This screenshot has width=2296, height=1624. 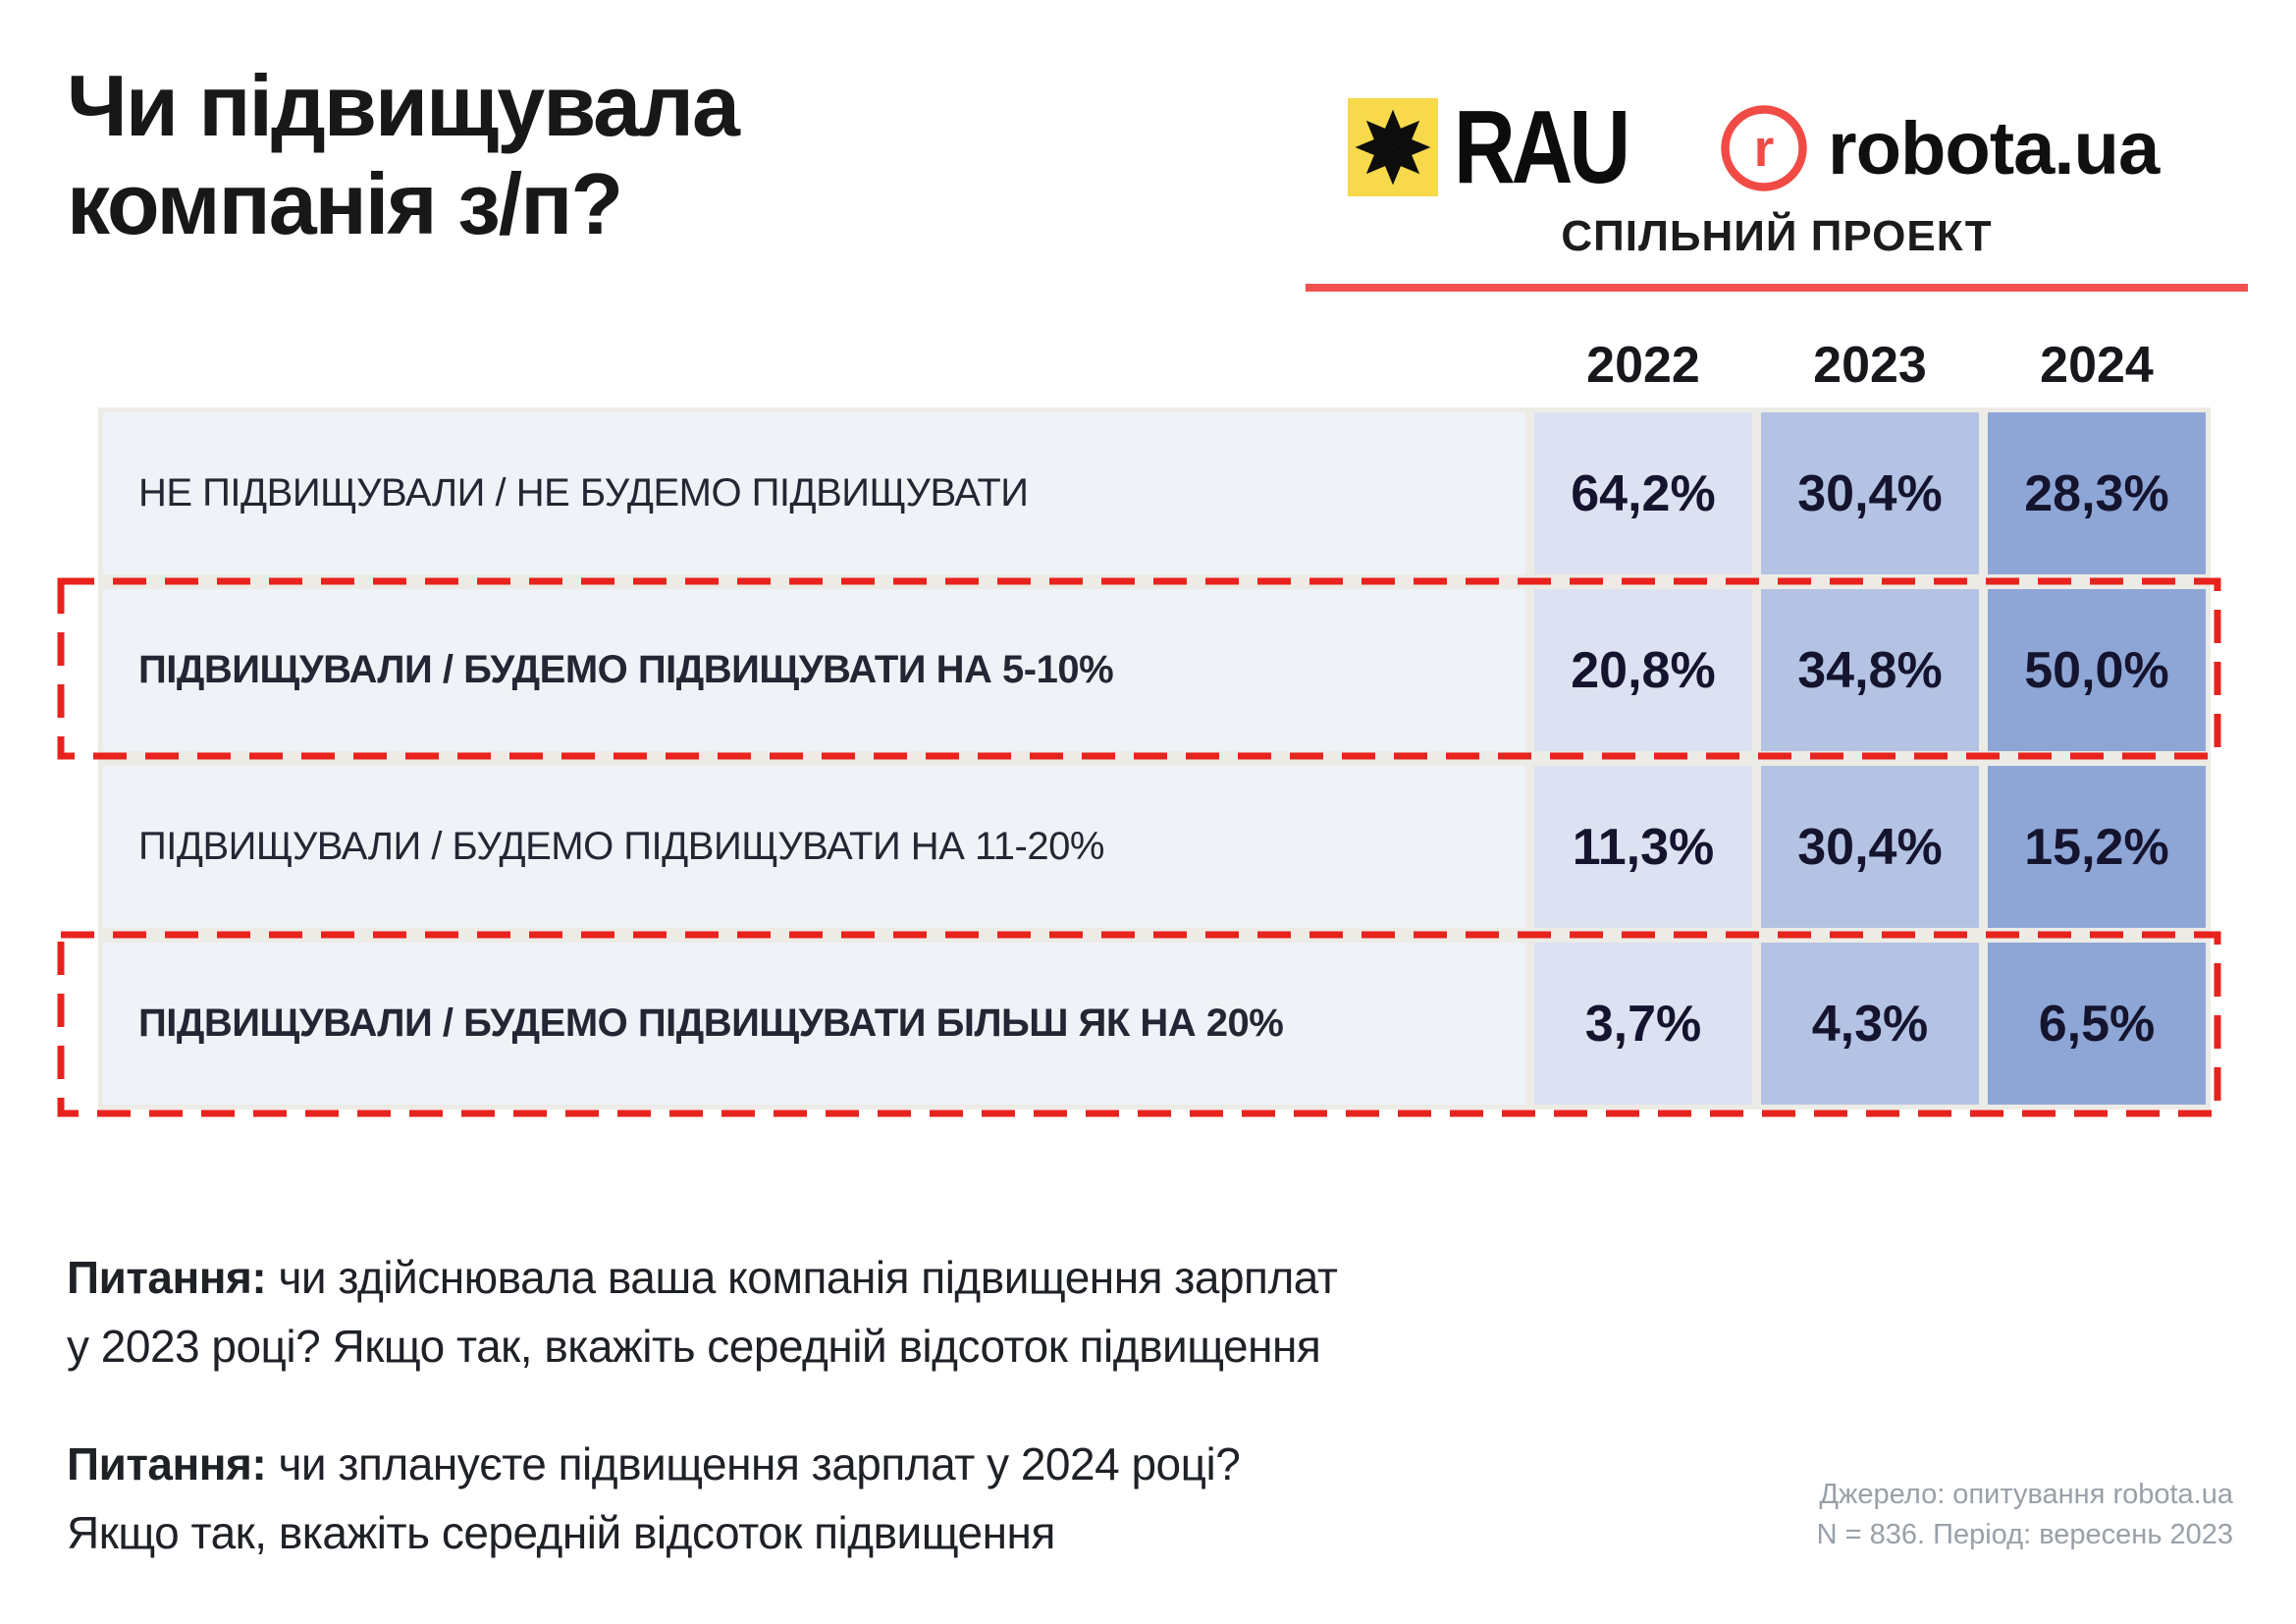 I want to click on svg-text: r, so click(x=1764, y=149).